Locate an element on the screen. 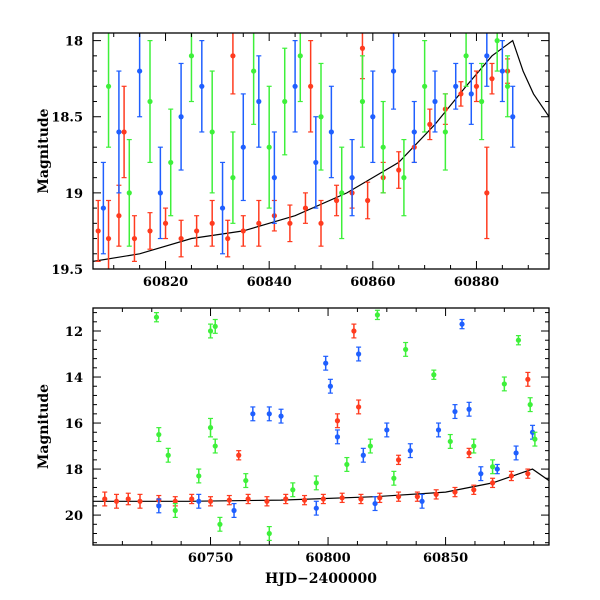  x-tick-label: 60820 is located at coordinates (165, 282).